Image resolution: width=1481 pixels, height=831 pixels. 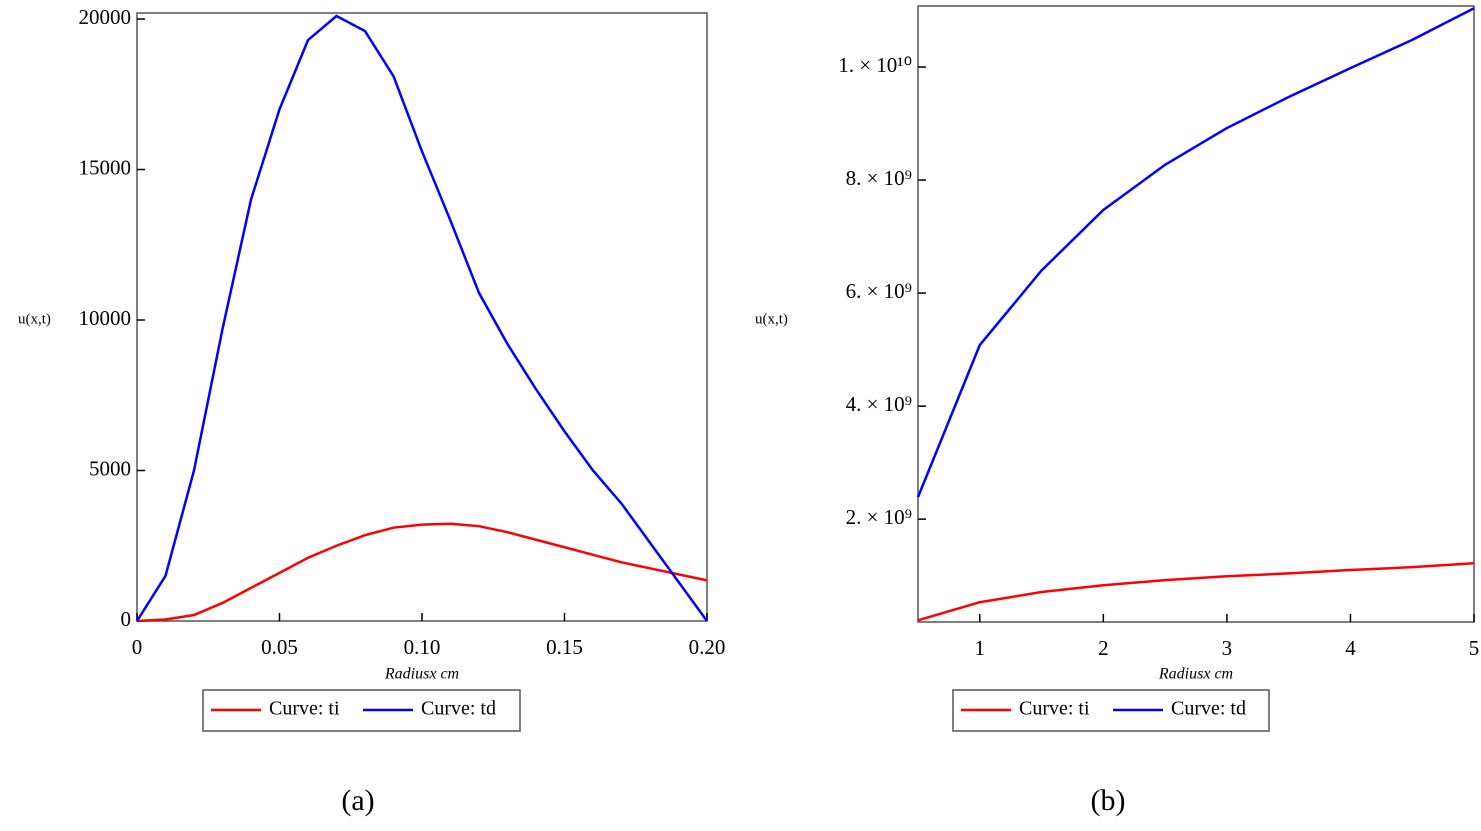 What do you see at coordinates (879, 404) in the screenshot?
I see `y-tick-label: 4. × 10⁹` at bounding box center [879, 404].